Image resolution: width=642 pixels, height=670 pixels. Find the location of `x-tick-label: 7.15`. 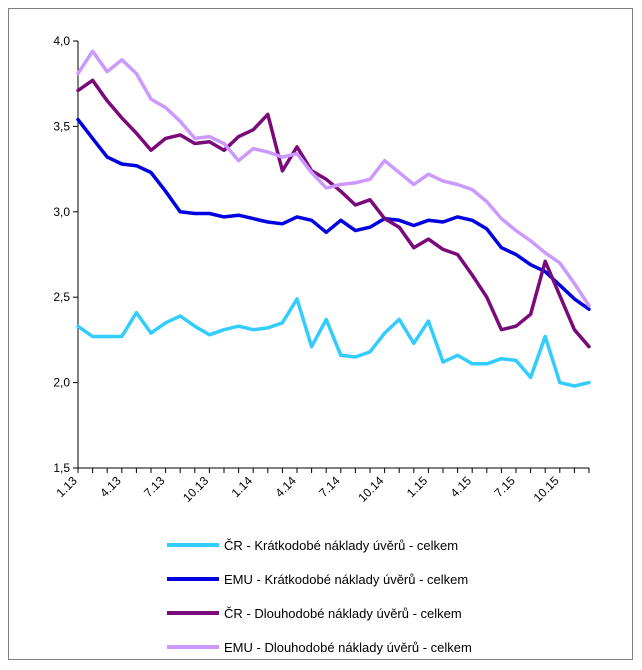

x-tick-label: 7.15 is located at coordinates (504, 486).